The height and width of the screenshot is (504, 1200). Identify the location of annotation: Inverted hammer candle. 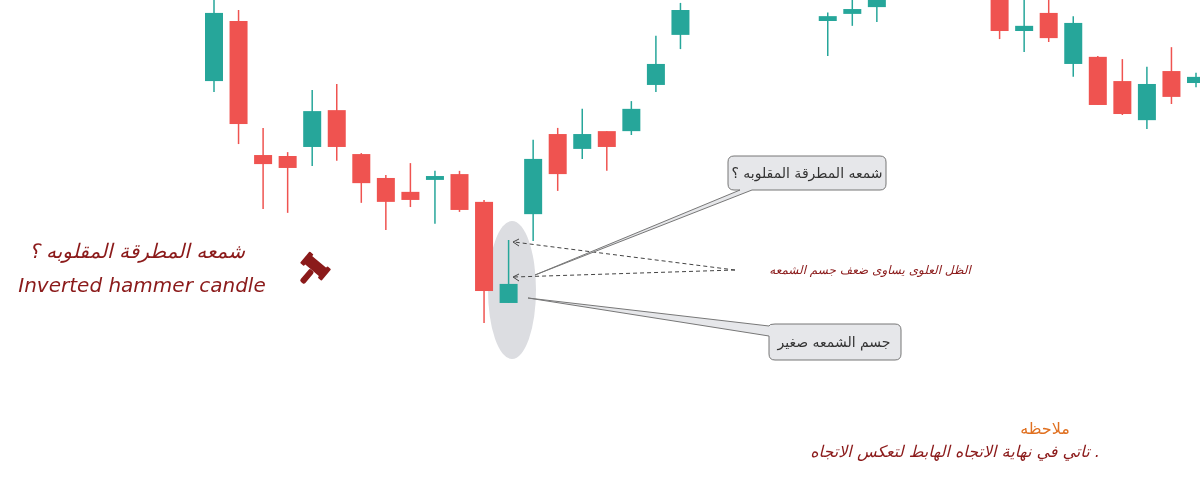
(142, 285).